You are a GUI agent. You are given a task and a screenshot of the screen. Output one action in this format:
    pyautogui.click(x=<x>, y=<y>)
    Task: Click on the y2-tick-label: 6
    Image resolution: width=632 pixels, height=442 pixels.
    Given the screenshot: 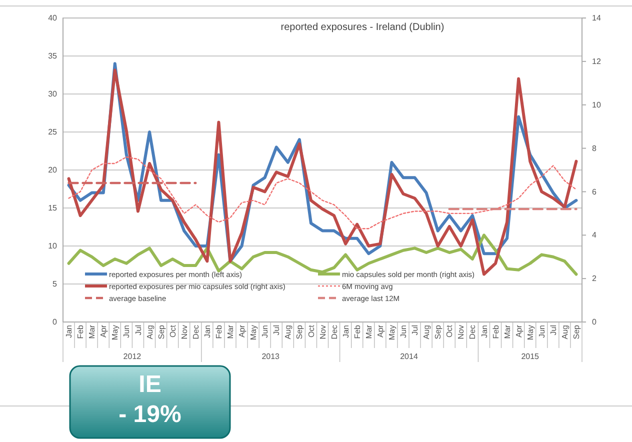 What is the action you would take?
    pyautogui.click(x=594, y=191)
    